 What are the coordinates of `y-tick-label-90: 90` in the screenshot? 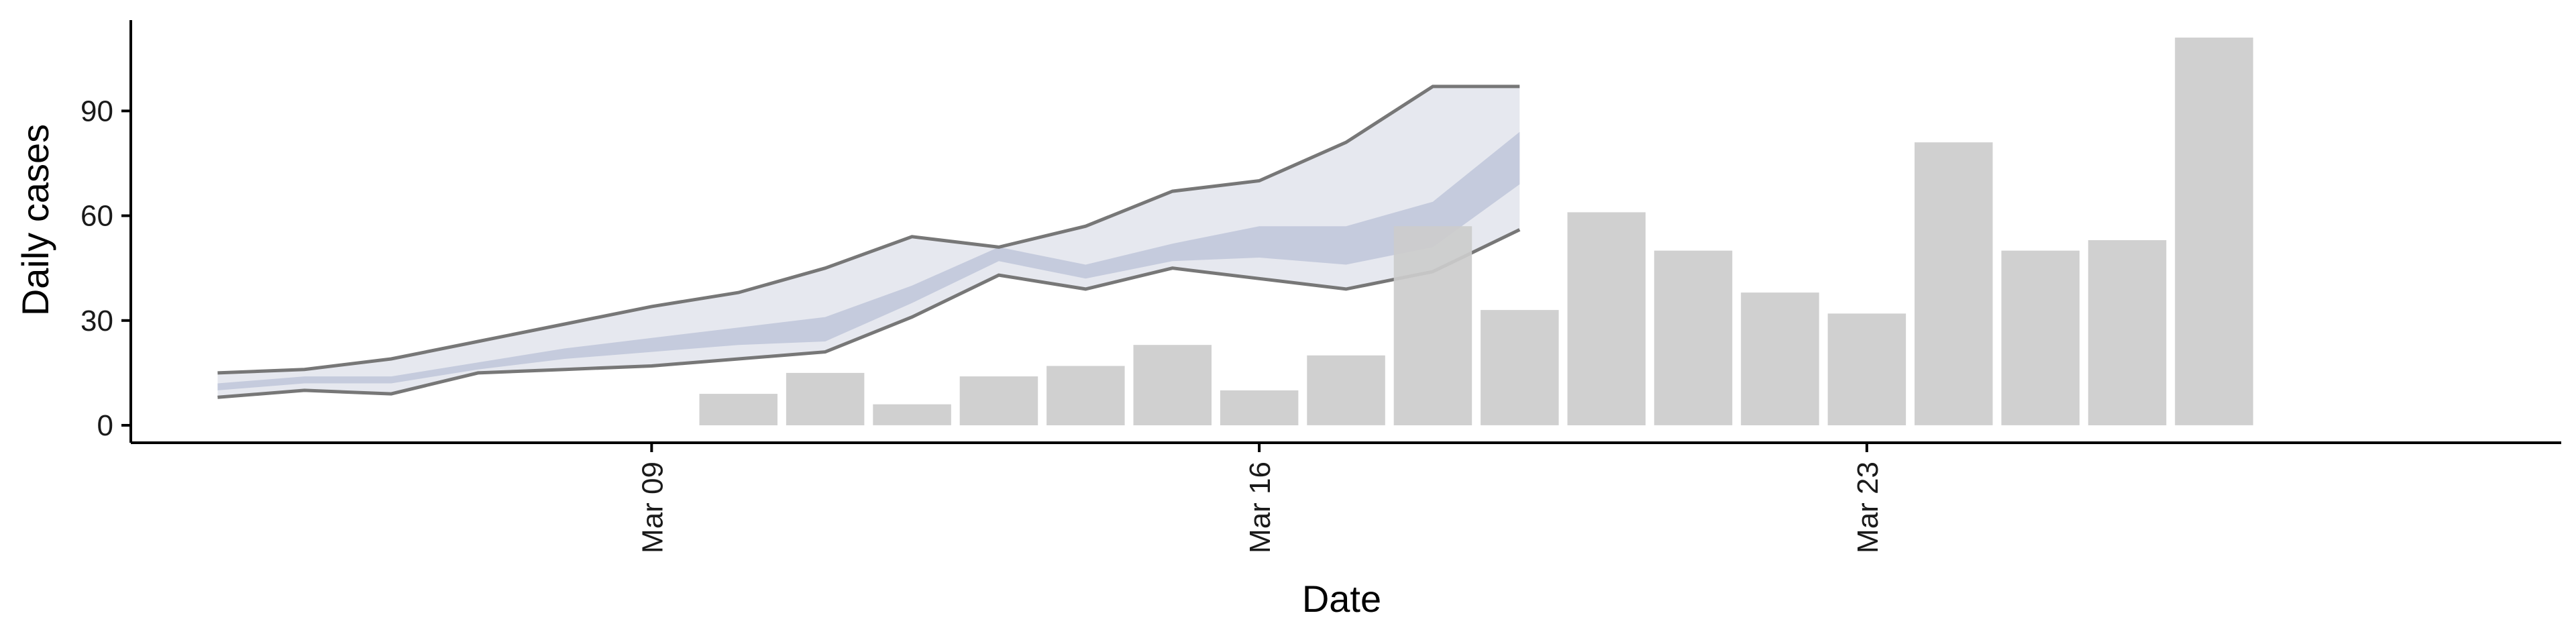 It's located at (96, 111).